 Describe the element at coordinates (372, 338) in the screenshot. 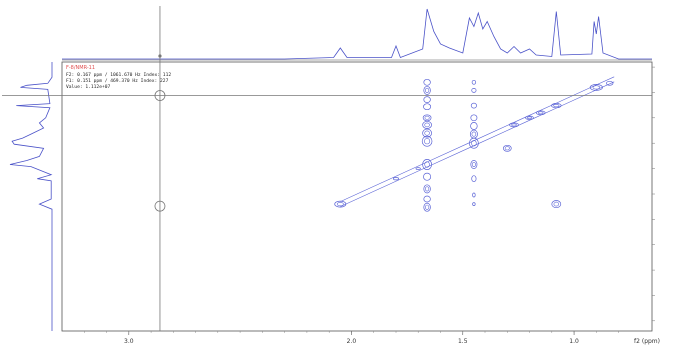

I see `f2-axis: 3.0 2.0 1.5 1.0 f2 (ppm)` at that location.